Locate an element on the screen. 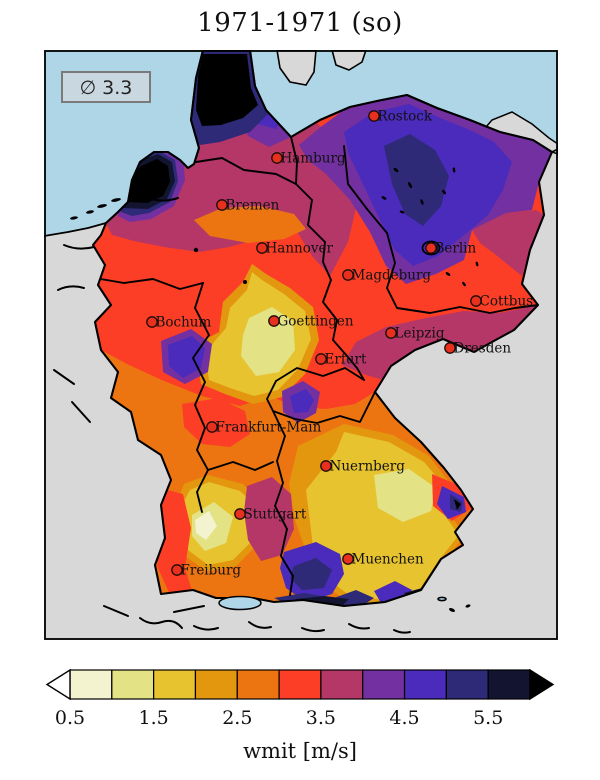  city-marker-dresden is located at coordinates (450, 348).